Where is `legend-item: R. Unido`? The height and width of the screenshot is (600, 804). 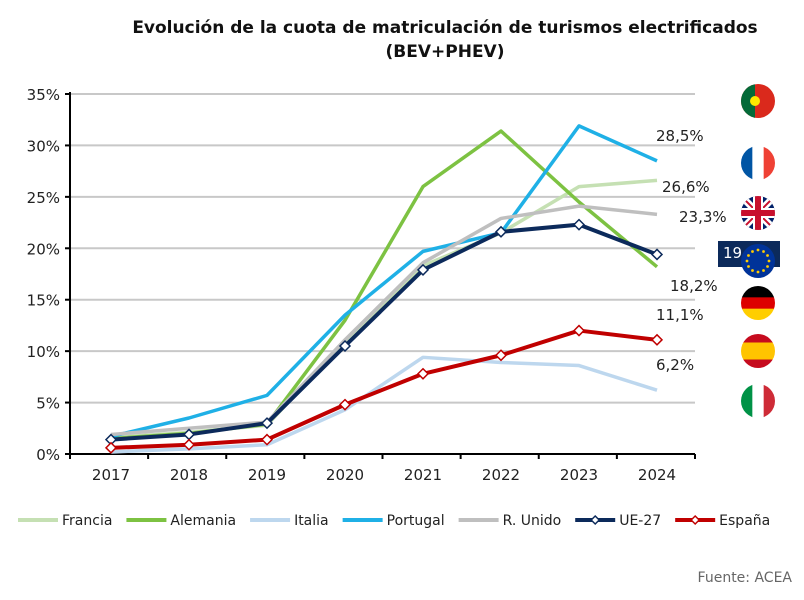
legend-item: R. Unido is located at coordinates (510, 521).